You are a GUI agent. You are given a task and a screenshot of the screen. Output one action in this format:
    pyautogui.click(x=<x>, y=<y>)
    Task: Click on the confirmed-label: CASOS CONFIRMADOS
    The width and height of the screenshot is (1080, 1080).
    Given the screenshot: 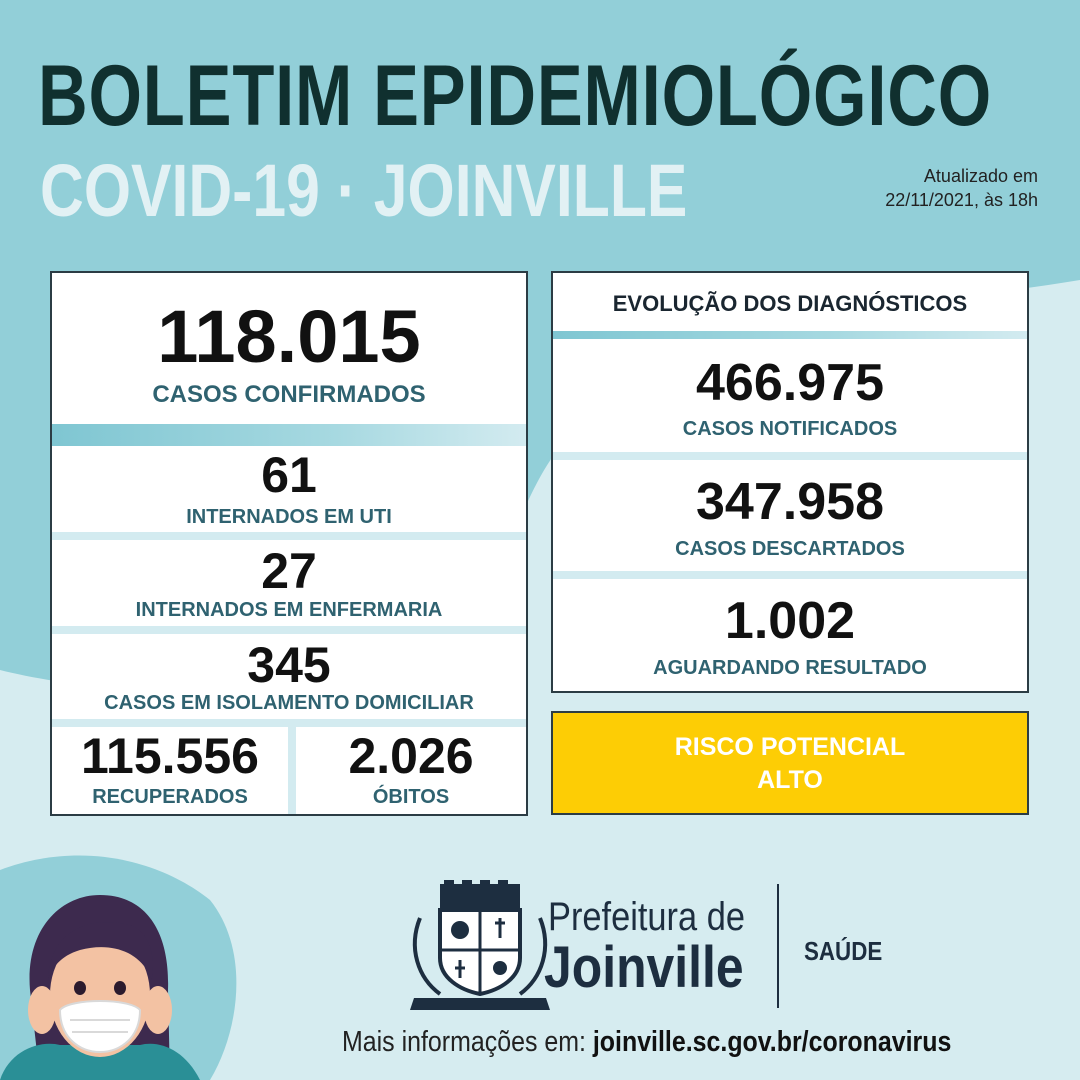 What is the action you would take?
    pyautogui.click(x=289, y=394)
    